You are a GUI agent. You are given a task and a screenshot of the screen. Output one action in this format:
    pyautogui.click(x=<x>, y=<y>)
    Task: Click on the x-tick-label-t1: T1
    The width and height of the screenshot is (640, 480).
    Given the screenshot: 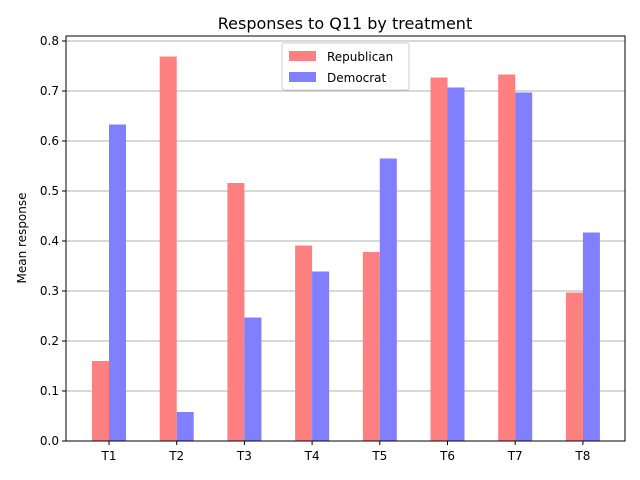 What is the action you would take?
    pyautogui.click(x=109, y=456)
    